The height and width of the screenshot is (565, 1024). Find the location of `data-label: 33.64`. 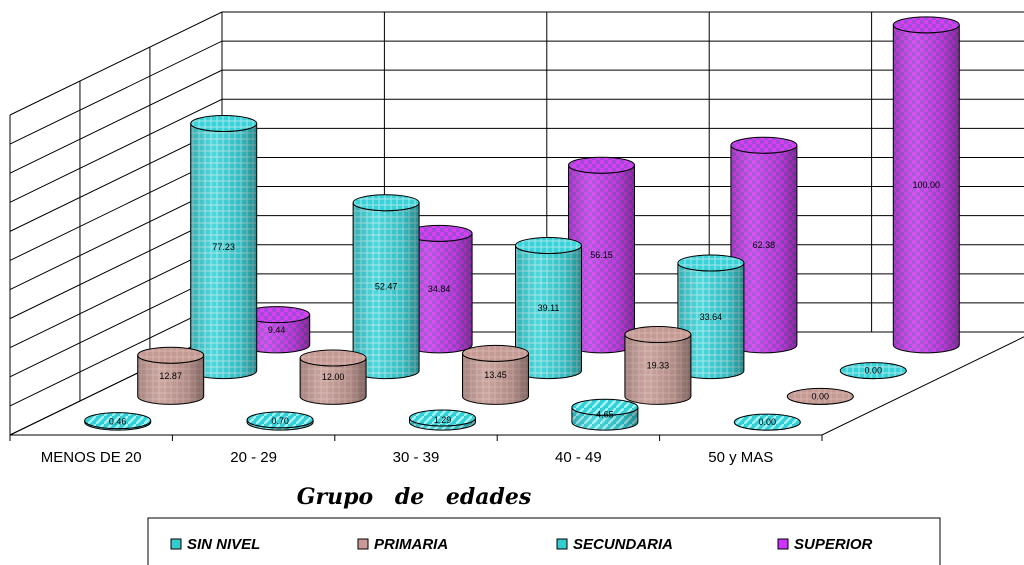

data-label: 33.64 is located at coordinates (711, 317).